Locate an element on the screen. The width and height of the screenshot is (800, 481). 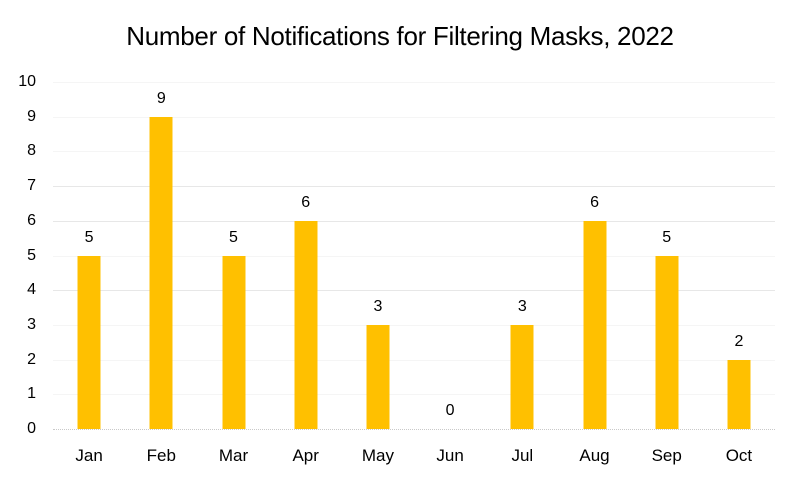
bar-slot-sep: 5 is located at coordinates (667, 255).